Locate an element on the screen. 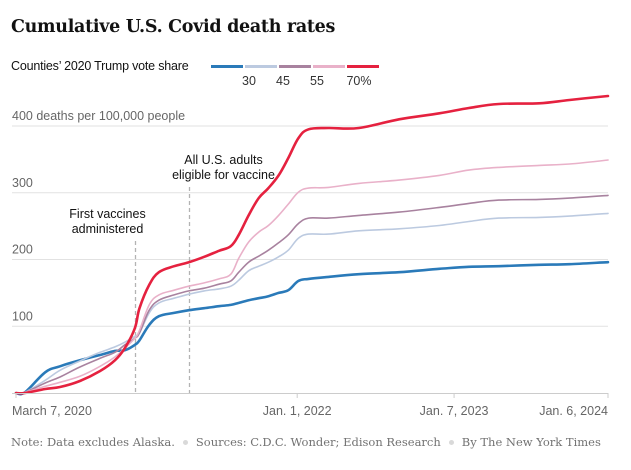 Image resolution: width=631 pixels, height=470 pixels. legend-break-30: 30 is located at coordinates (249, 81).